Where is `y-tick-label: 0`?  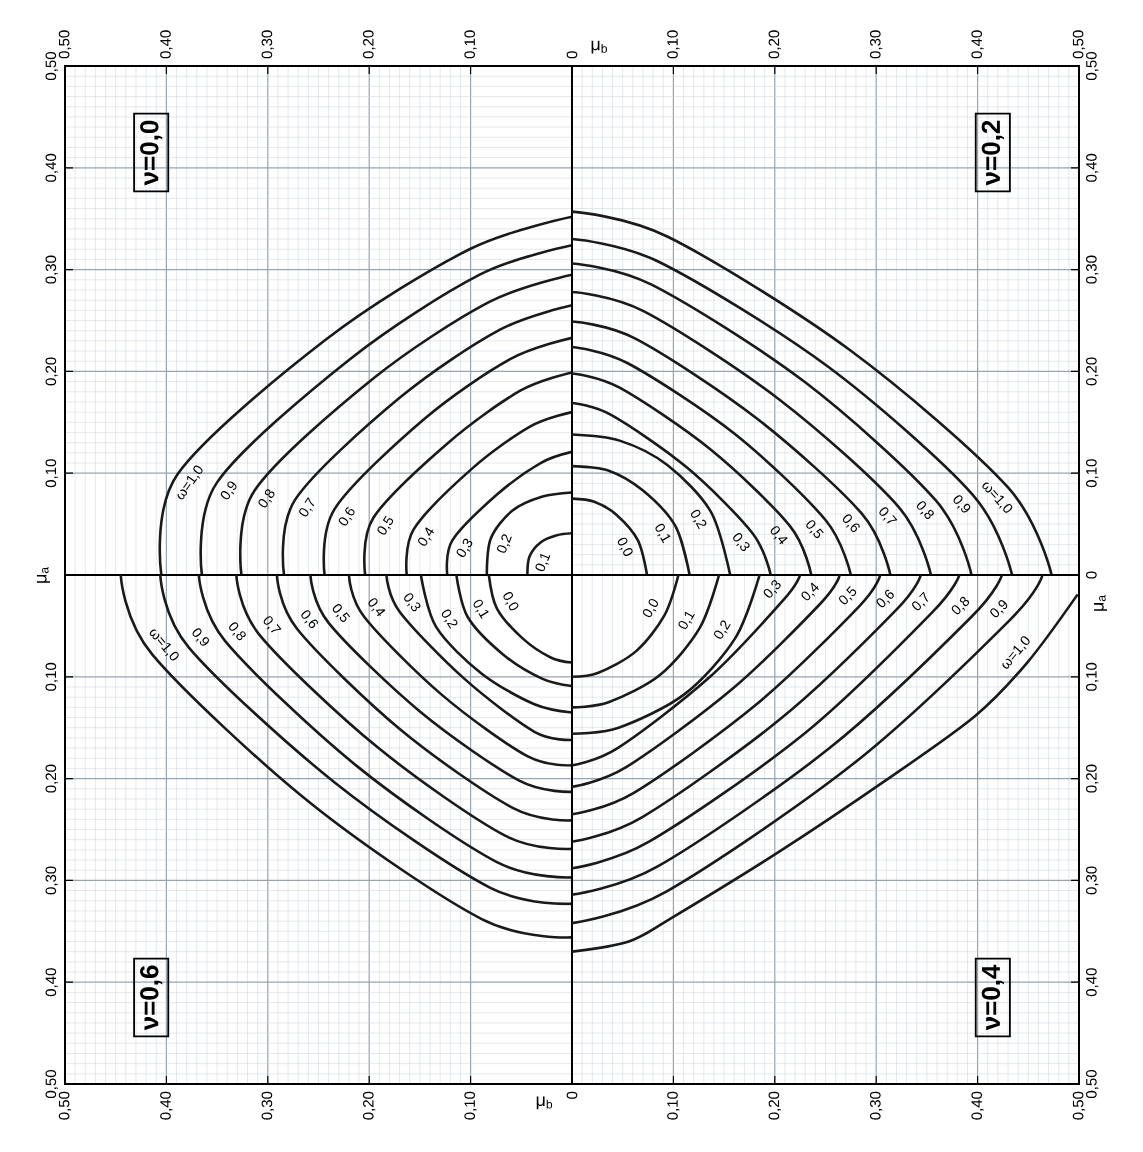 y-tick-label: 0 is located at coordinates (1091, 575).